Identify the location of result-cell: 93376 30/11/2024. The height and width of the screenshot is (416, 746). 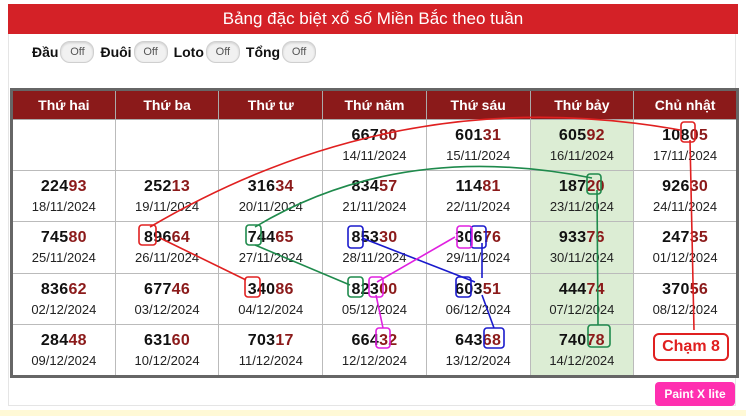
(582, 247).